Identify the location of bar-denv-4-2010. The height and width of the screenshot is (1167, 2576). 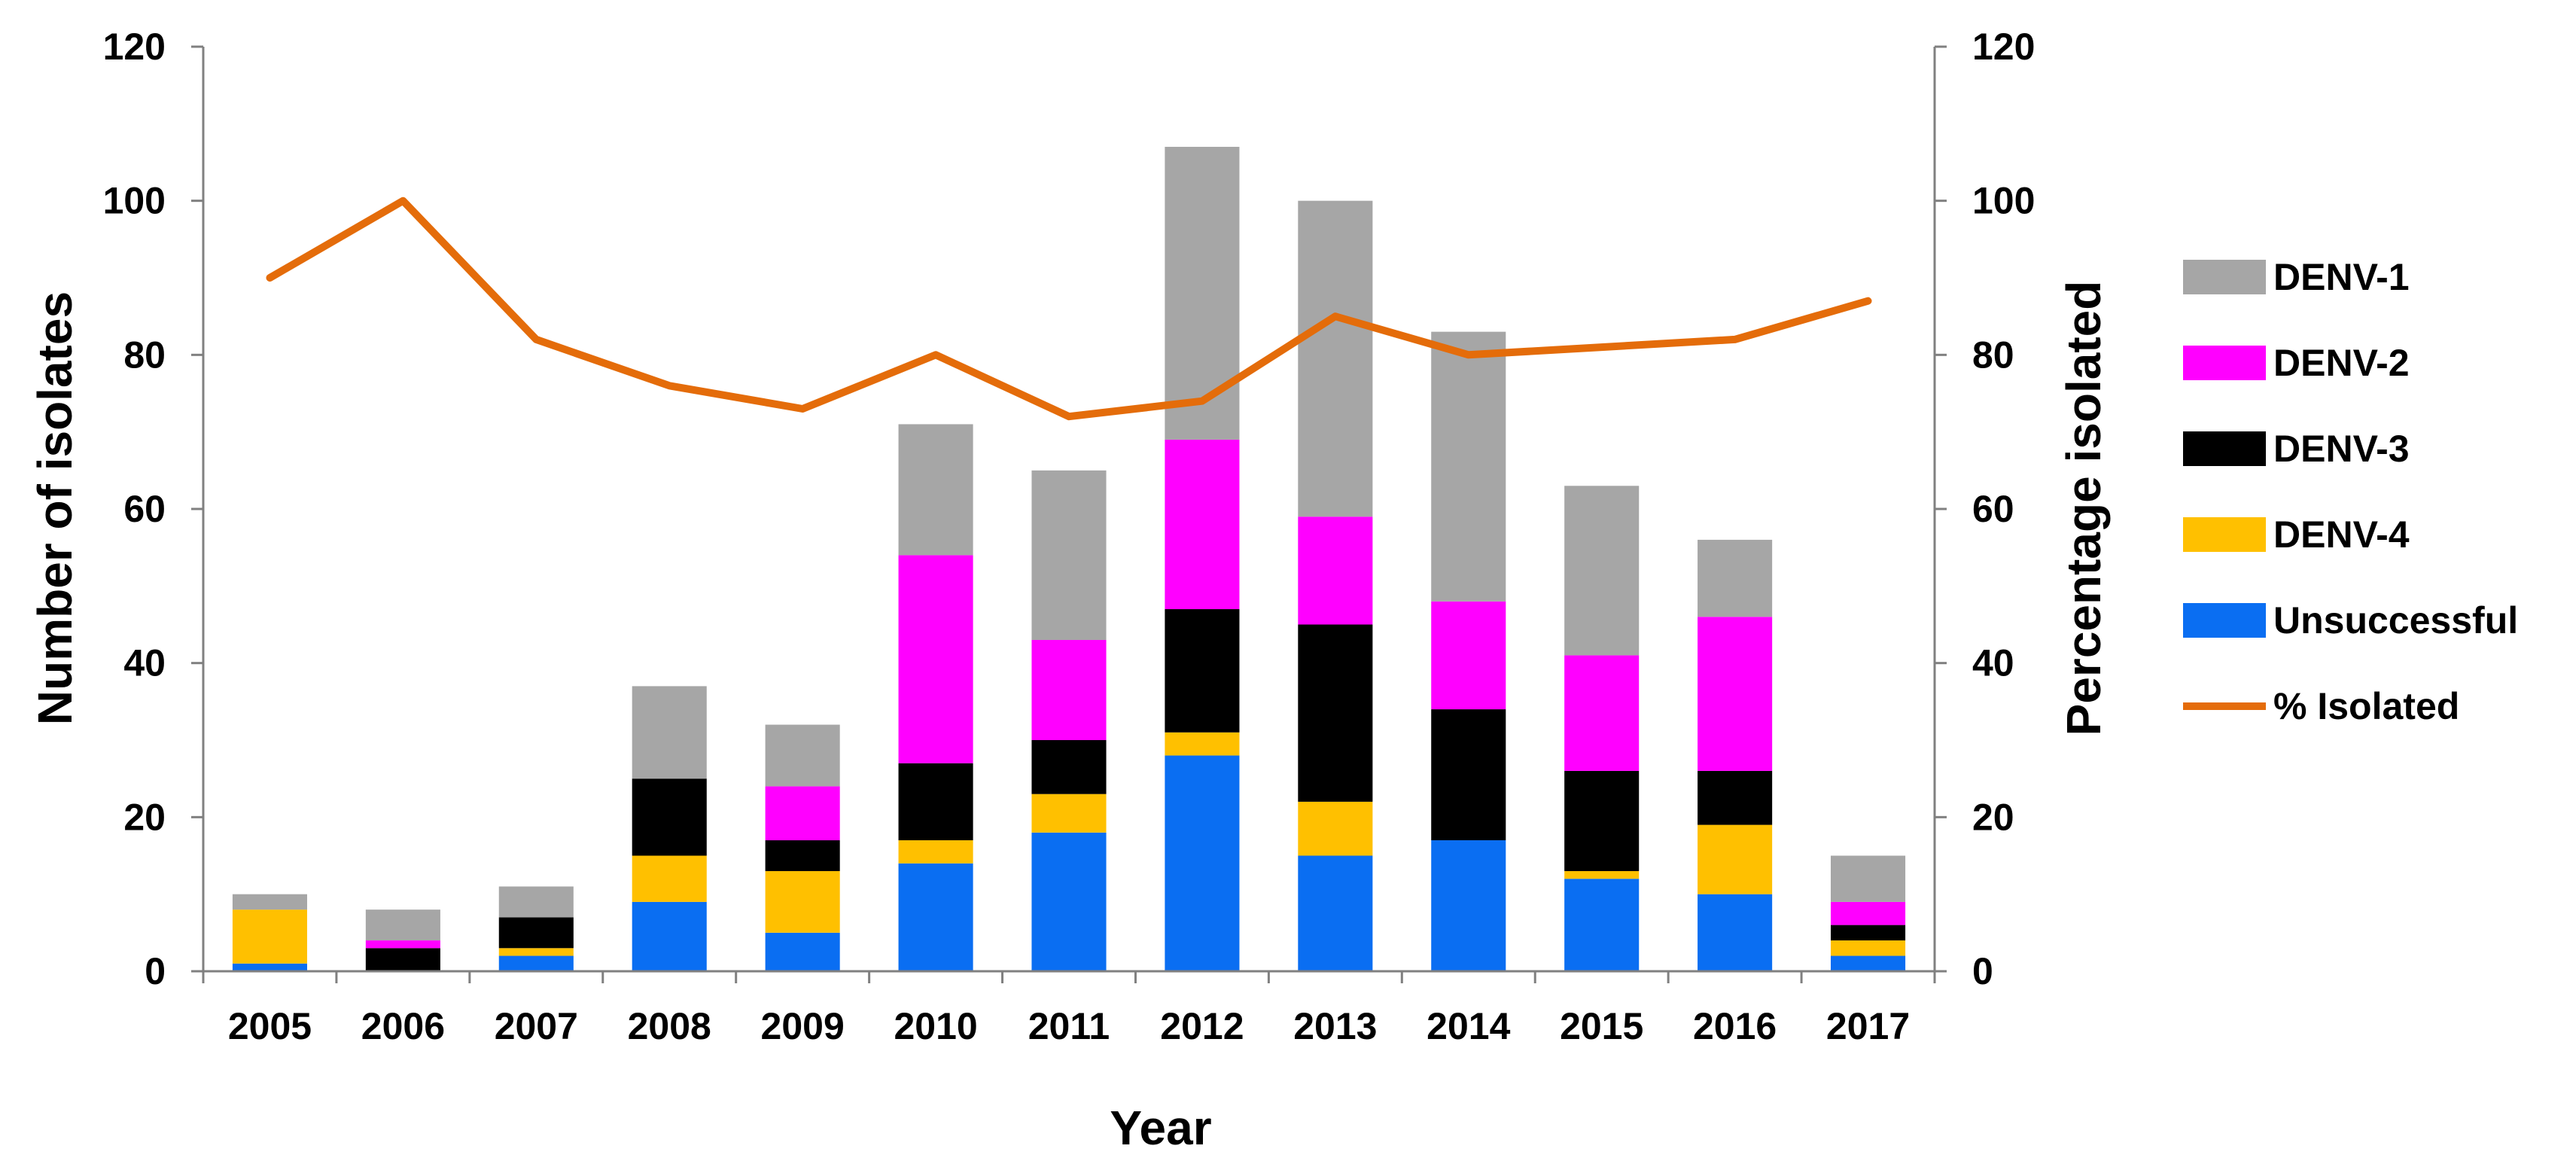
(936, 852).